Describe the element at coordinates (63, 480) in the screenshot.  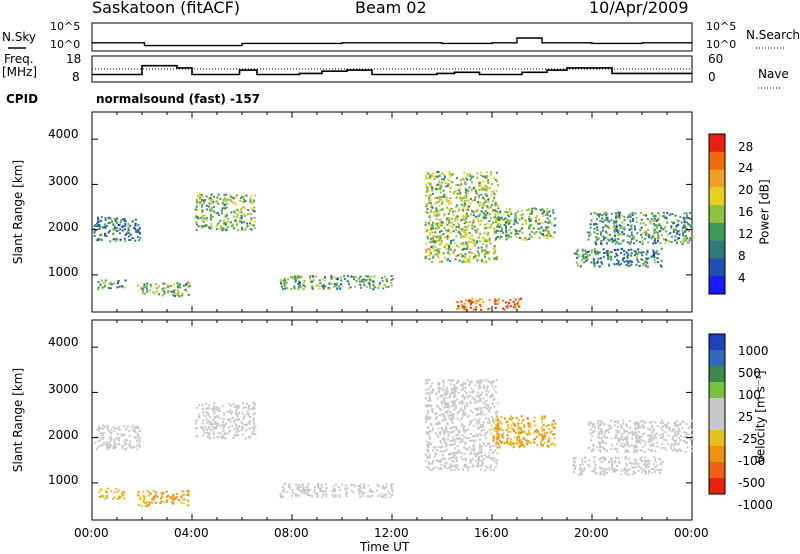
I see `velocity-ytick-label: 1000` at that location.